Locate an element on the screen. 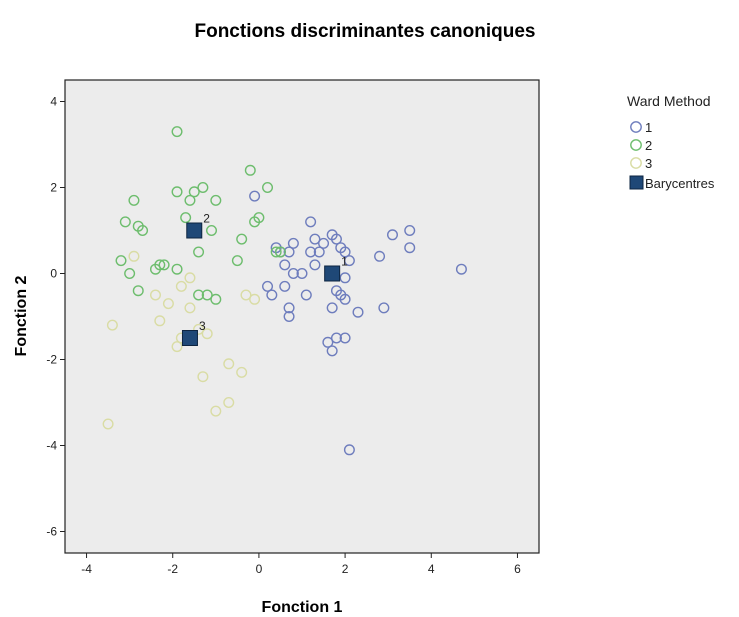 The height and width of the screenshot is (617, 739). legend-title: Ward Method is located at coordinates (669, 101).